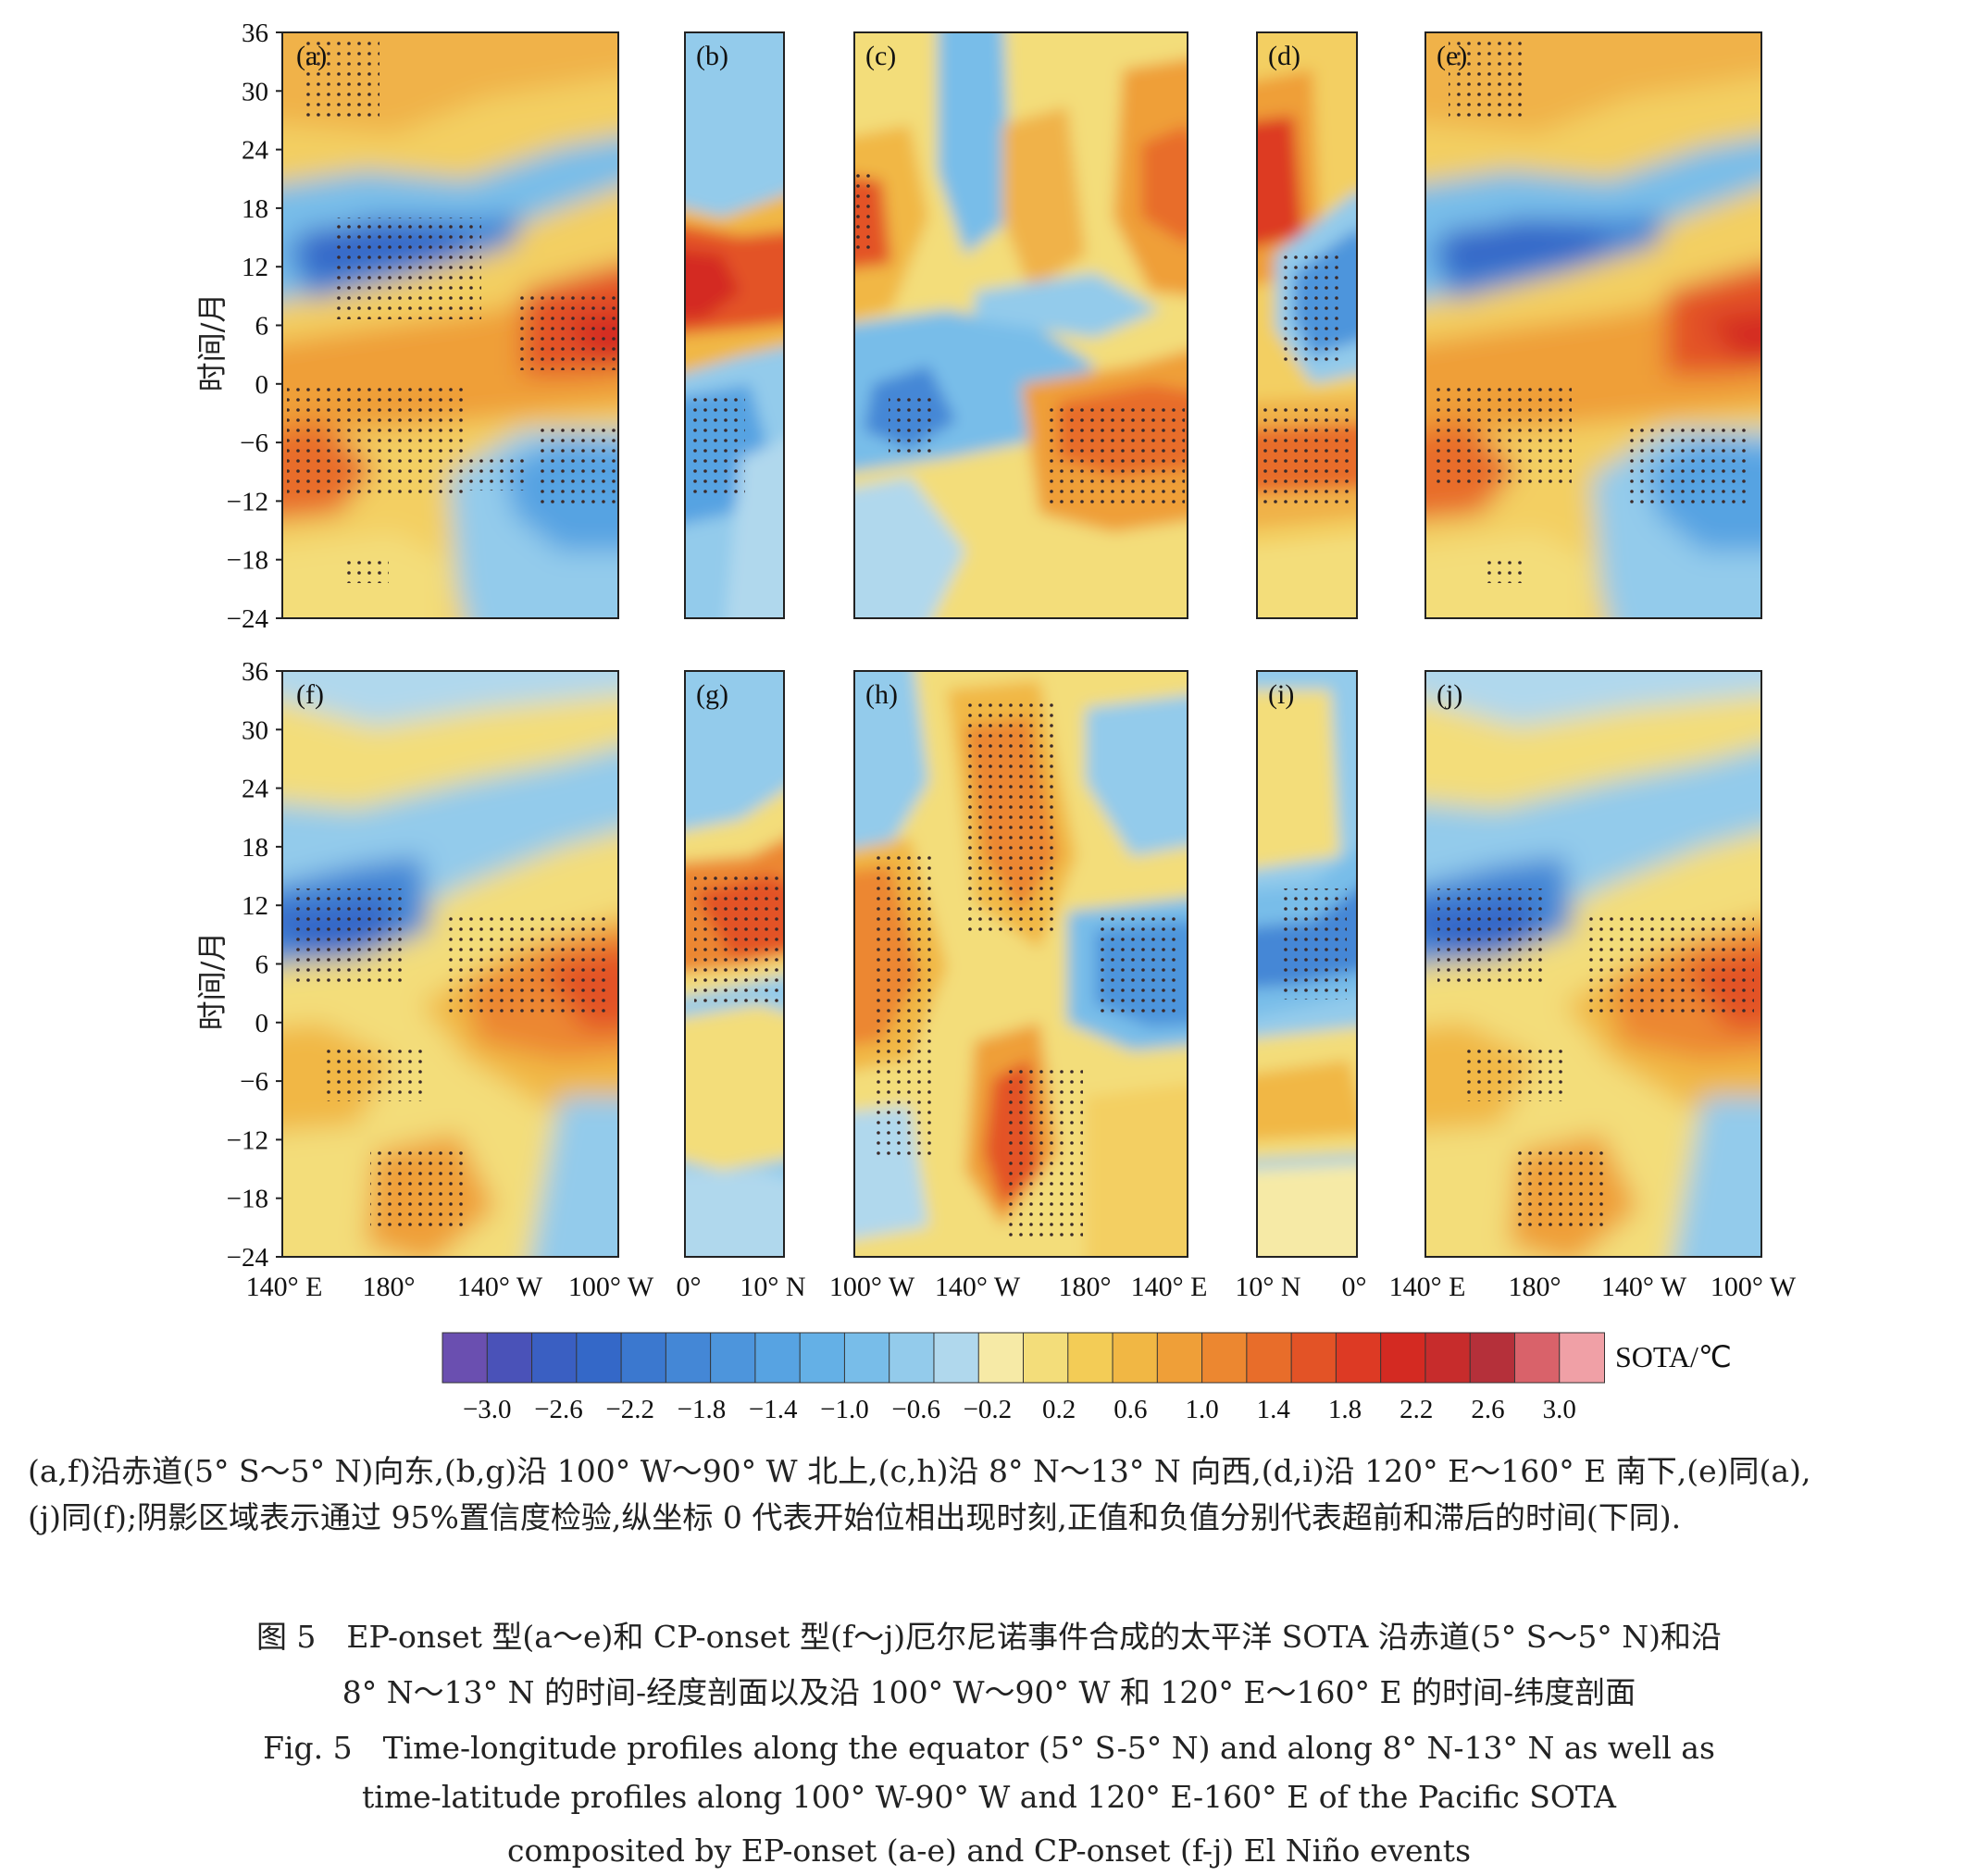  What do you see at coordinates (1673, 1356) in the screenshot?
I see `colorbar-label: SOTA/℃` at bounding box center [1673, 1356].